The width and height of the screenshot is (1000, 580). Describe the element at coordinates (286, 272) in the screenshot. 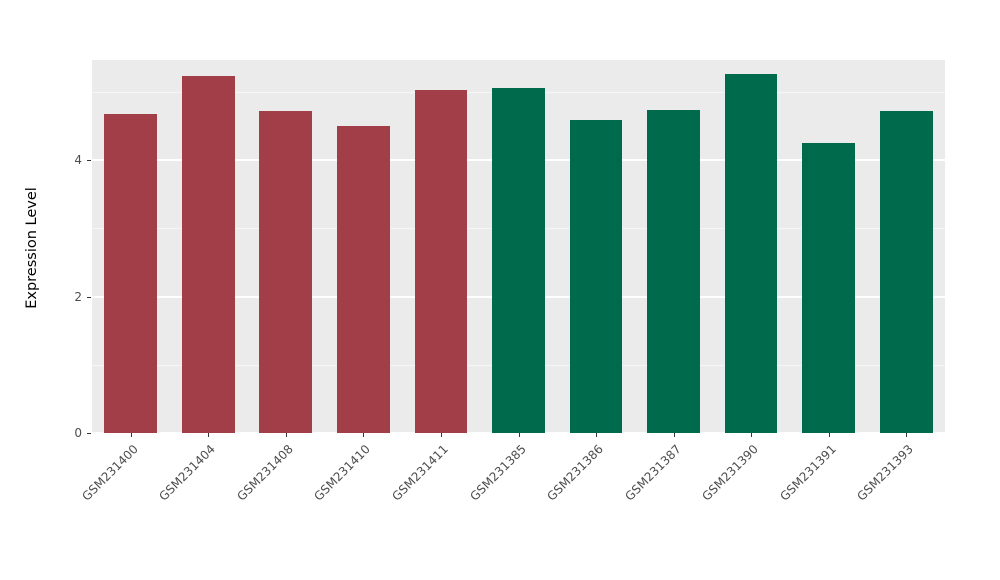

I see `bar-GSM231408` at that location.